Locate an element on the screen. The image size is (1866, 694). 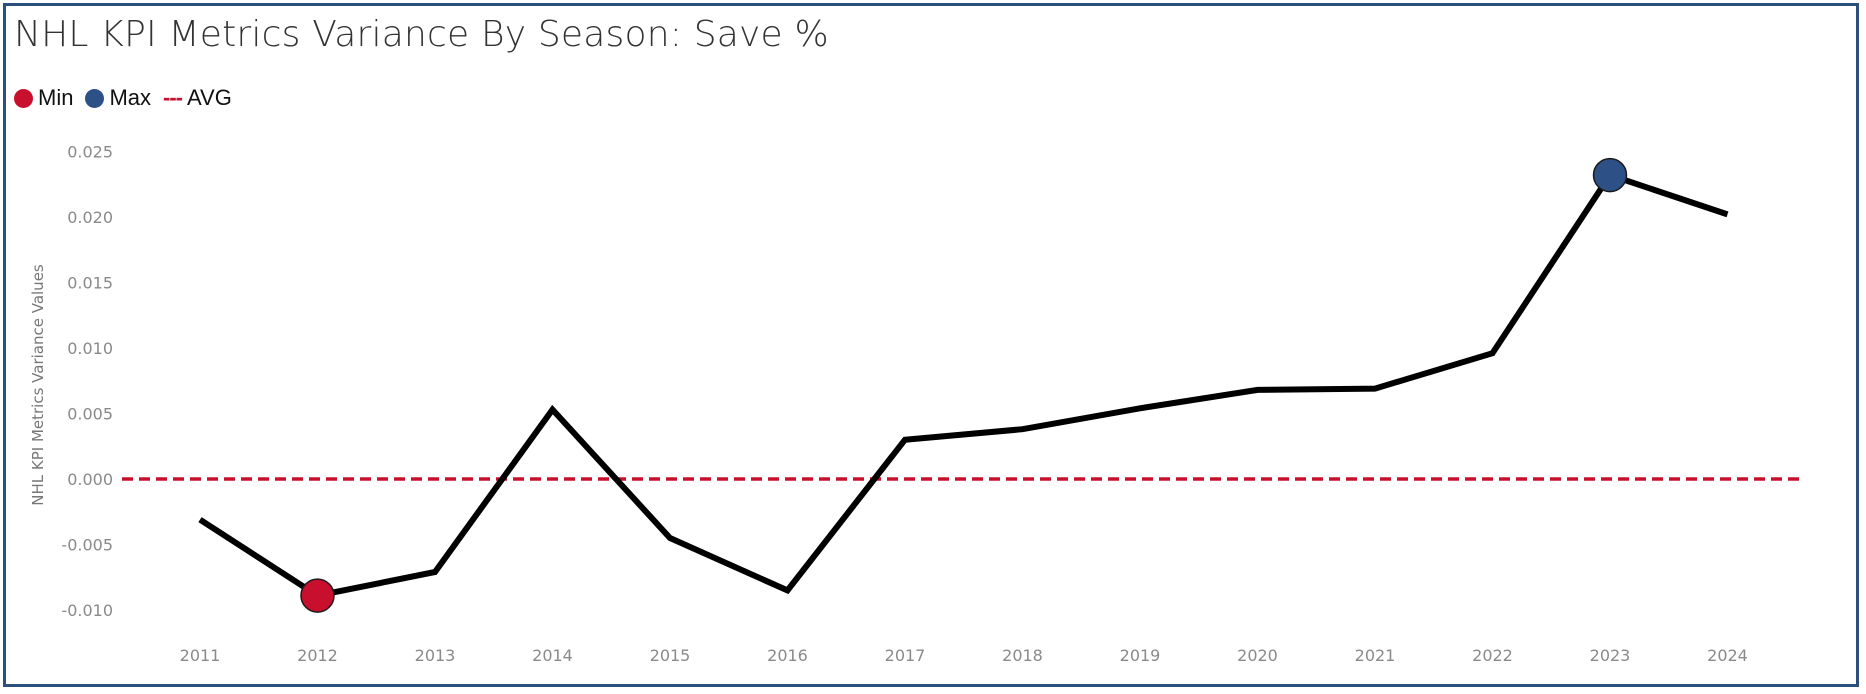
y-tick-label: -0.010 is located at coordinates (87, 610).